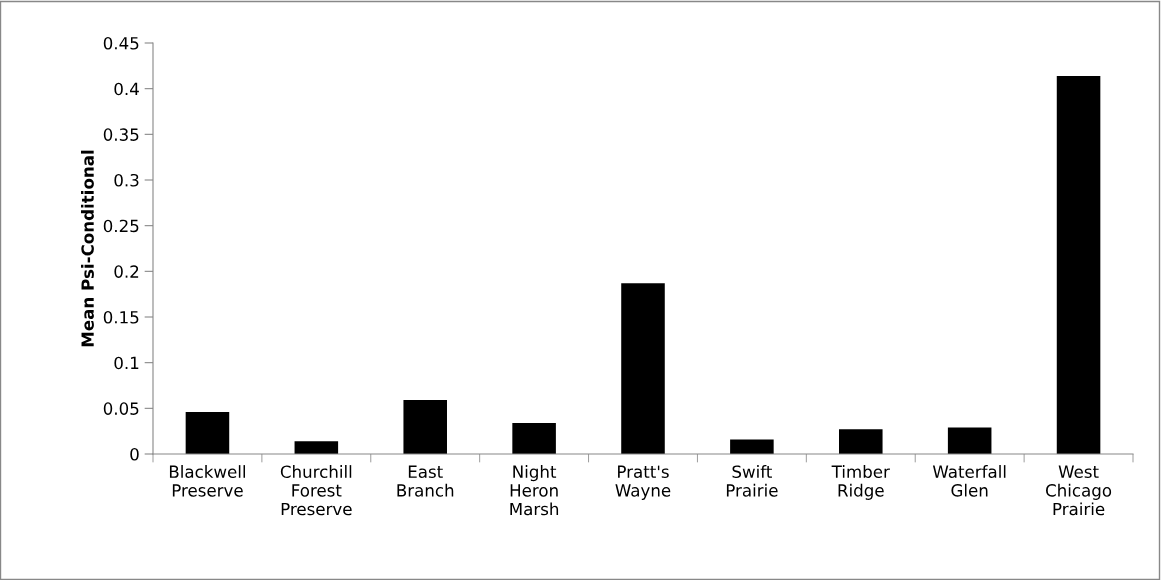 Image resolution: width=1161 pixels, height=580 pixels. What do you see at coordinates (134, 454) in the screenshot?
I see `y-tick-label: 0` at bounding box center [134, 454].